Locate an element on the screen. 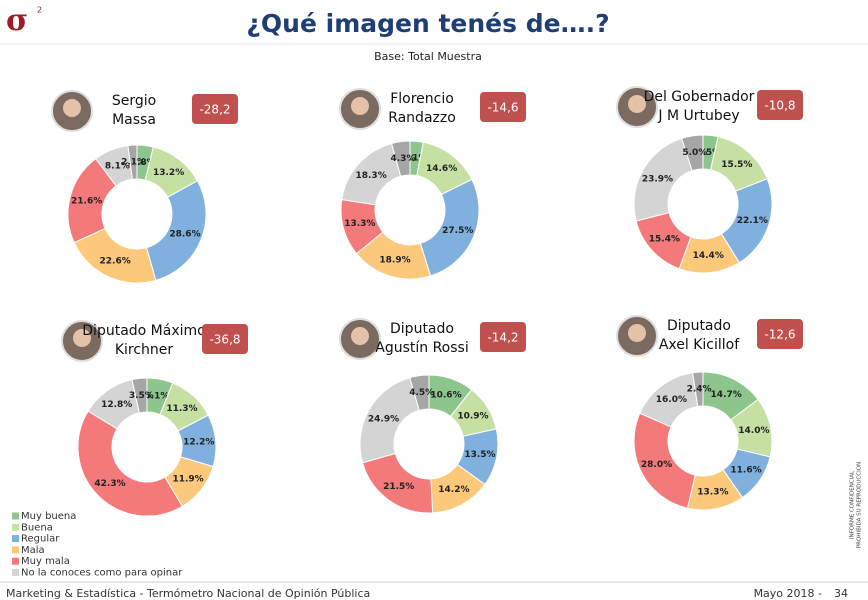 The height and width of the screenshot is (600, 868). legend-label: Mala is located at coordinates (33, 550).